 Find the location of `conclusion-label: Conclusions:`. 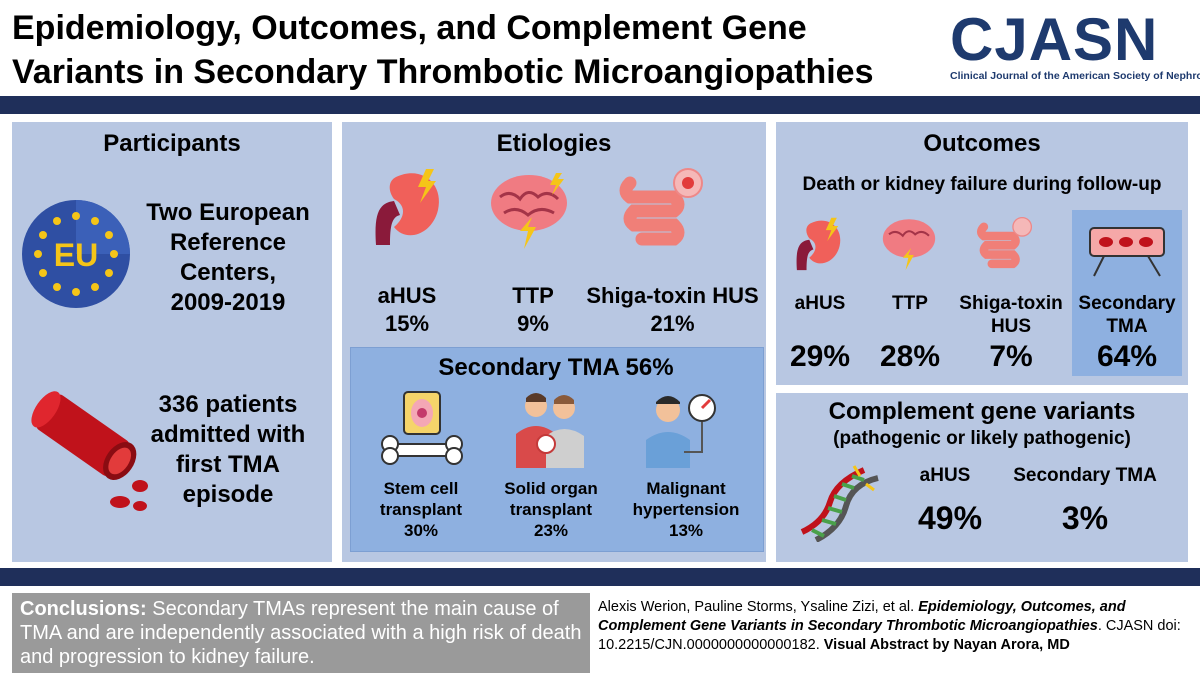

conclusion-label: Conclusions: is located at coordinates (83, 609).